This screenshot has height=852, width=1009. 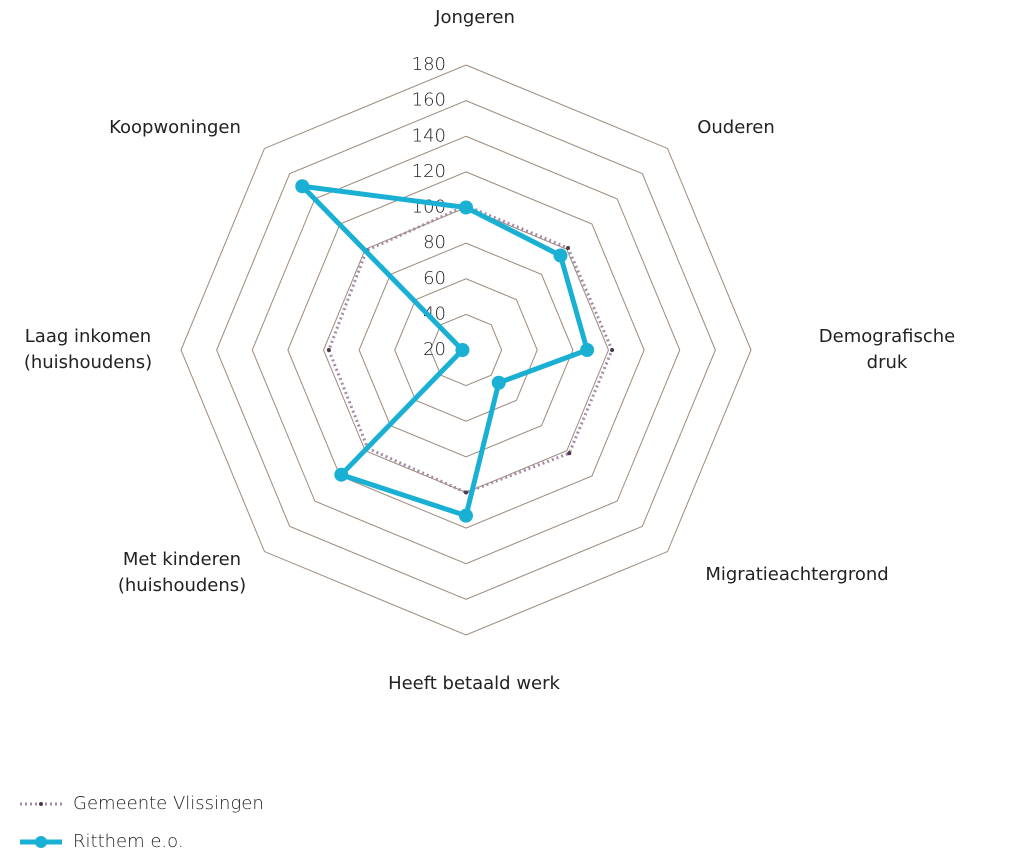 What do you see at coordinates (88, 349) in the screenshot?
I see `axis-label: Laag inkomen (huishoudens)` at bounding box center [88, 349].